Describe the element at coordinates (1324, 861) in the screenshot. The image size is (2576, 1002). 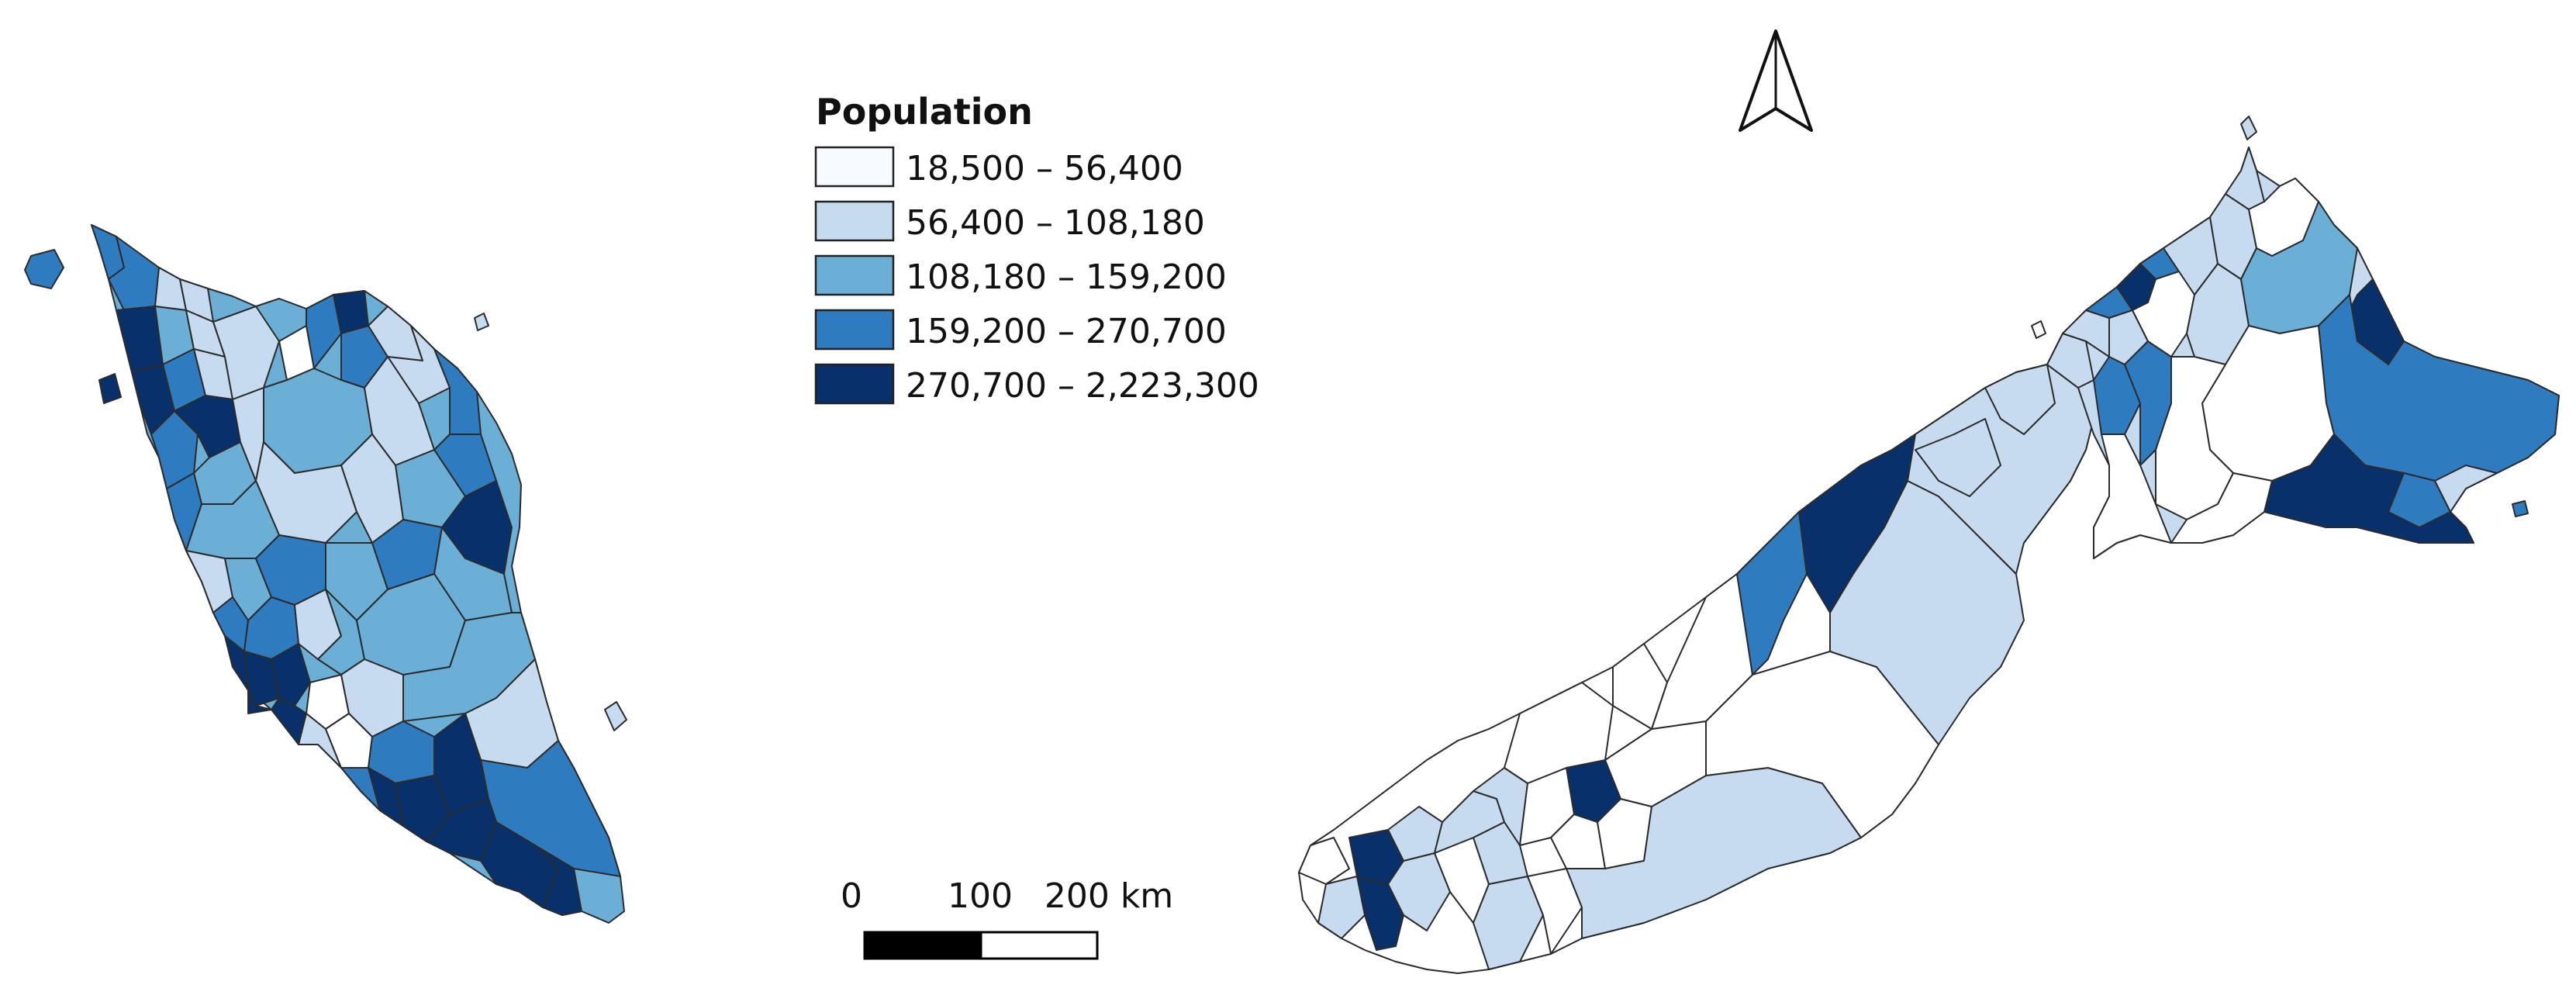
I see `district-lundu` at that location.